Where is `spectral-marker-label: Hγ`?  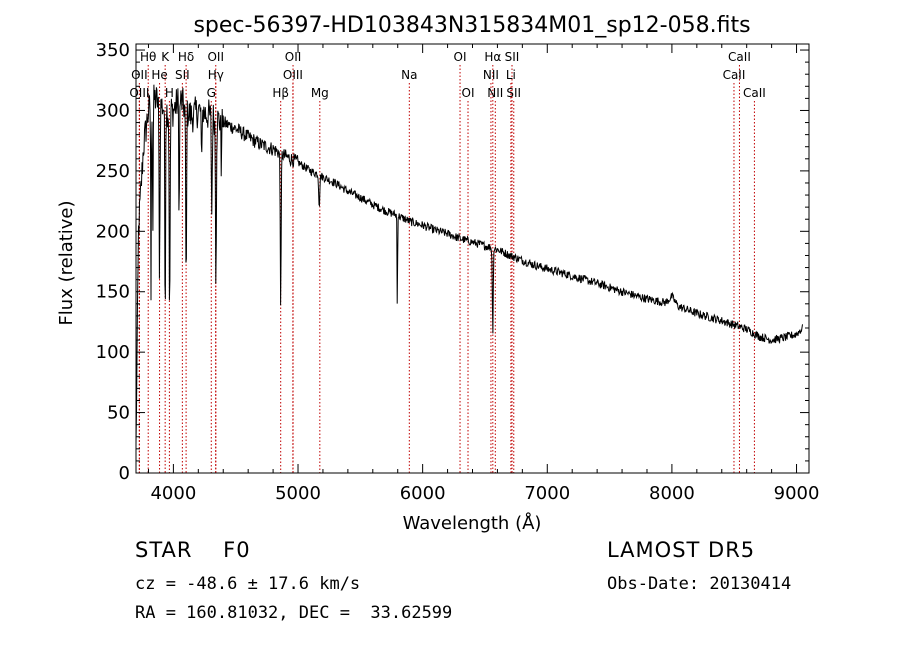
spectral-marker-label: Hγ is located at coordinates (216, 75).